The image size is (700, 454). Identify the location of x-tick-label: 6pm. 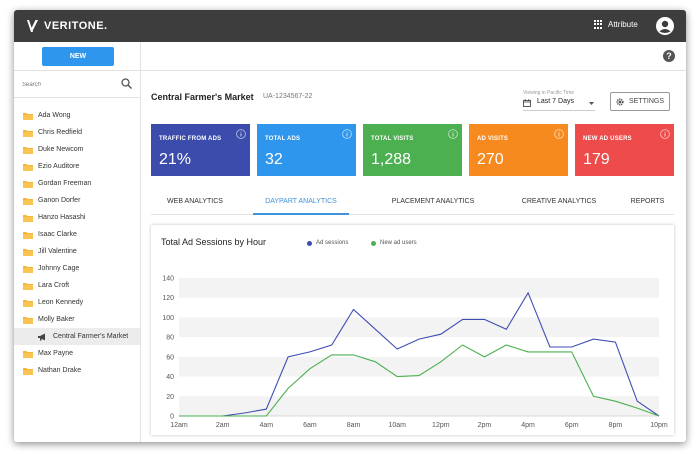
(572, 425).